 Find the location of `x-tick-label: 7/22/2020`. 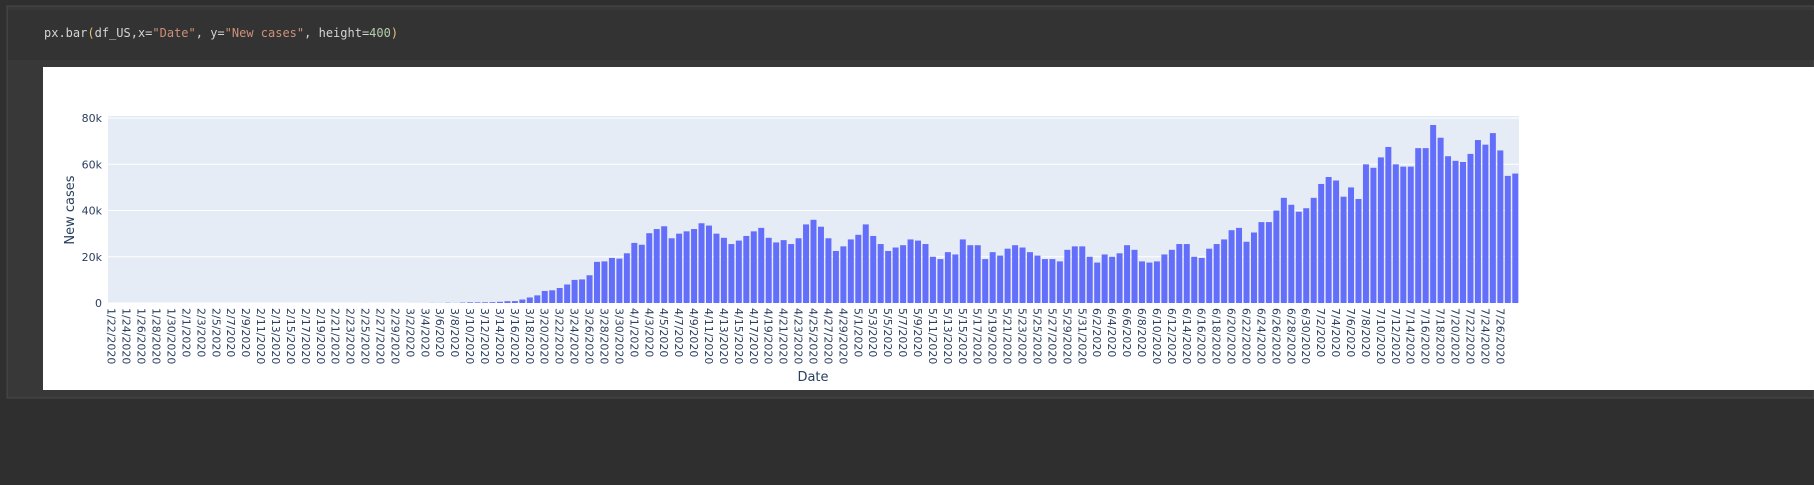

x-tick-label: 7/22/2020 is located at coordinates (1469, 336).